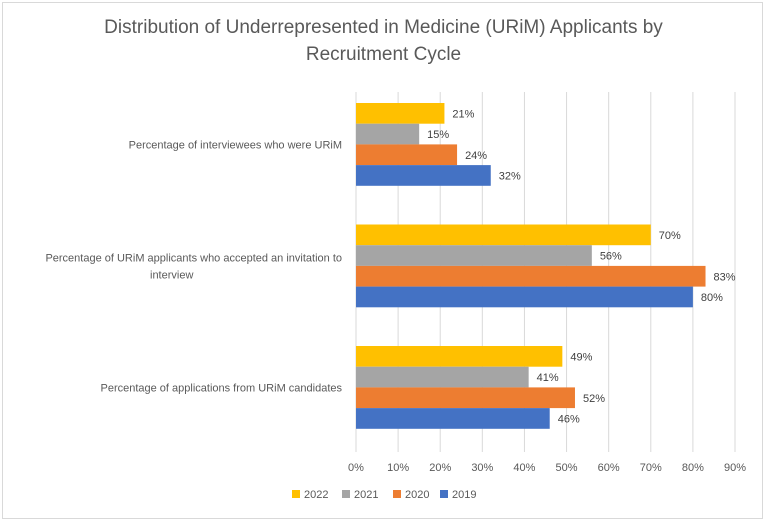 The width and height of the screenshot is (767, 523). Describe the element at coordinates (366, 495) in the screenshot. I see `legend-label-2021: 2021` at that location.